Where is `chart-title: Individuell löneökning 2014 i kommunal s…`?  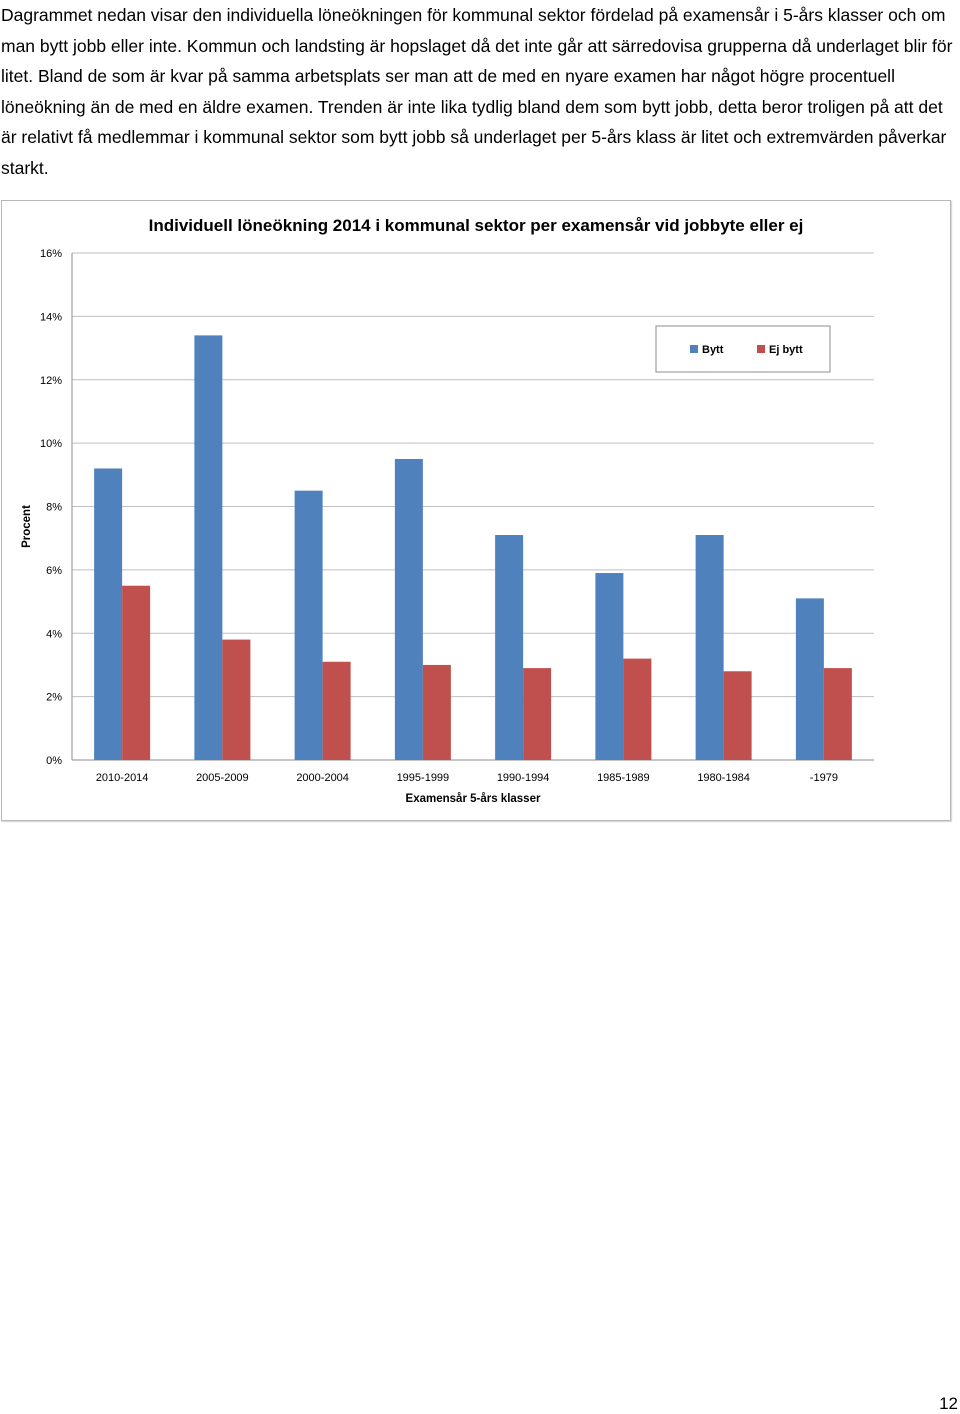 chart-title: Individuell löneökning 2014 i kommunal s… is located at coordinates (476, 225).